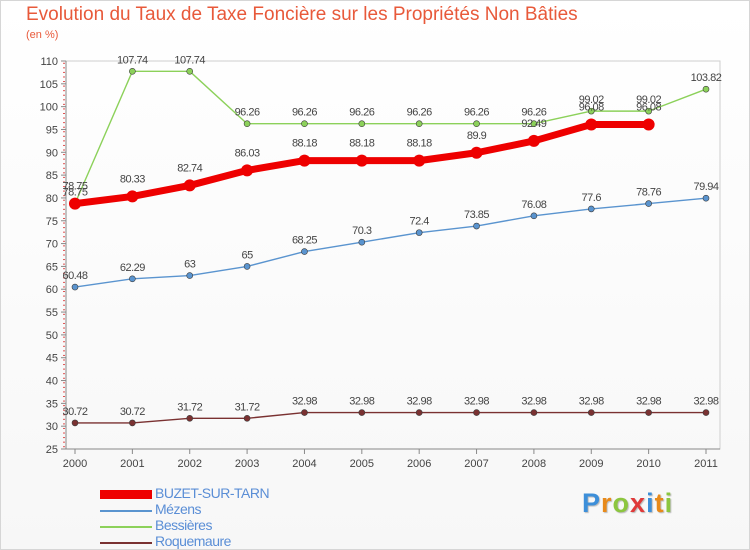  What do you see at coordinates (52, 427) in the screenshot?
I see `y-tick-label: 30` at bounding box center [52, 427].